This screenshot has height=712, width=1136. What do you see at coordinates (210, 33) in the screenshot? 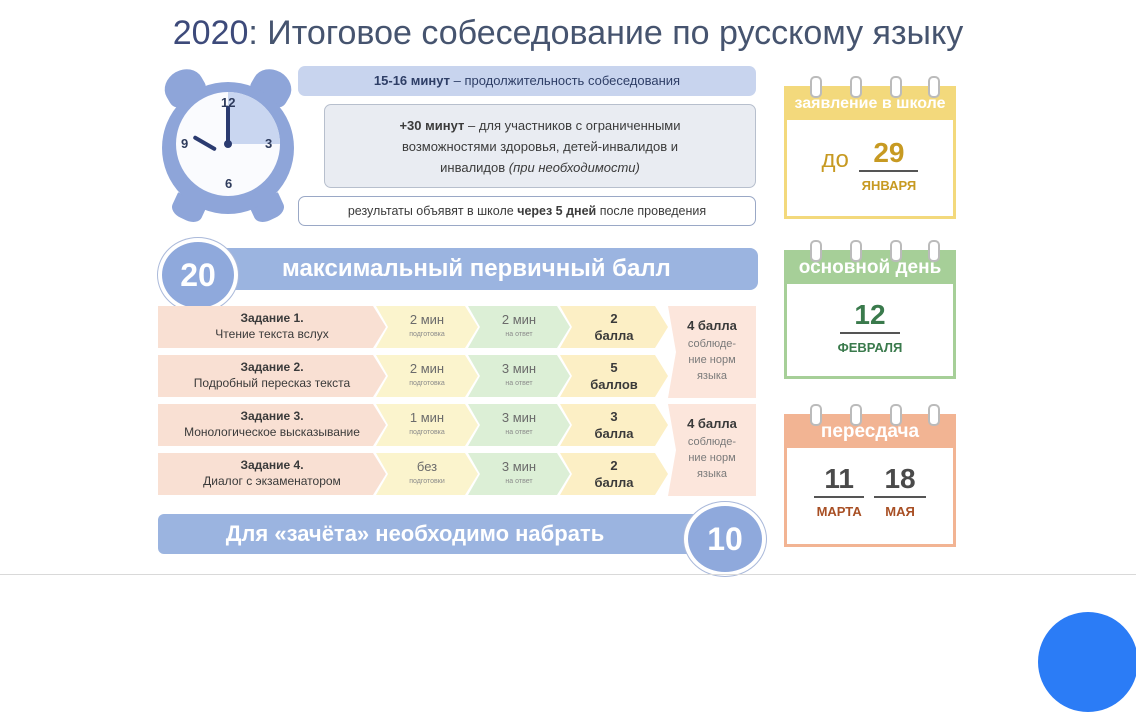
I see `title-year: 2020` at bounding box center [210, 33].